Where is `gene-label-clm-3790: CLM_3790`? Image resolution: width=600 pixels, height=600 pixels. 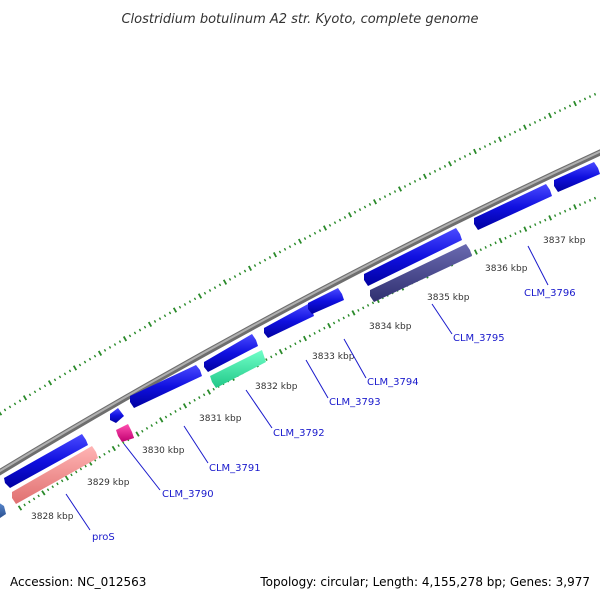 gene-label-clm-3790: CLM_3790 is located at coordinates (188, 494).